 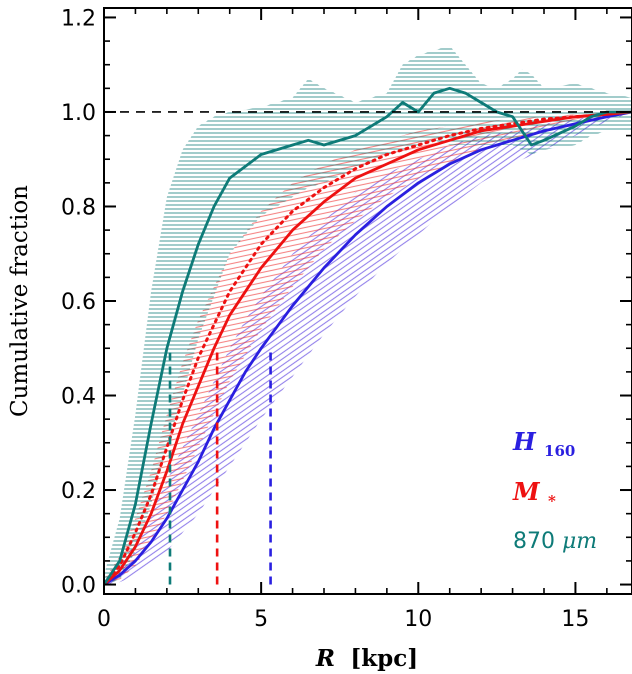 I want to click on x-axis-symbol: R, so click(x=325, y=658).